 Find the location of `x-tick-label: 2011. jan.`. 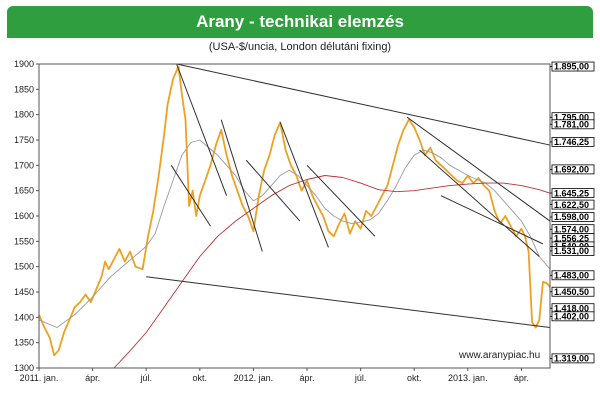

x-tick-label: 2011. jan. is located at coordinates (39, 378).